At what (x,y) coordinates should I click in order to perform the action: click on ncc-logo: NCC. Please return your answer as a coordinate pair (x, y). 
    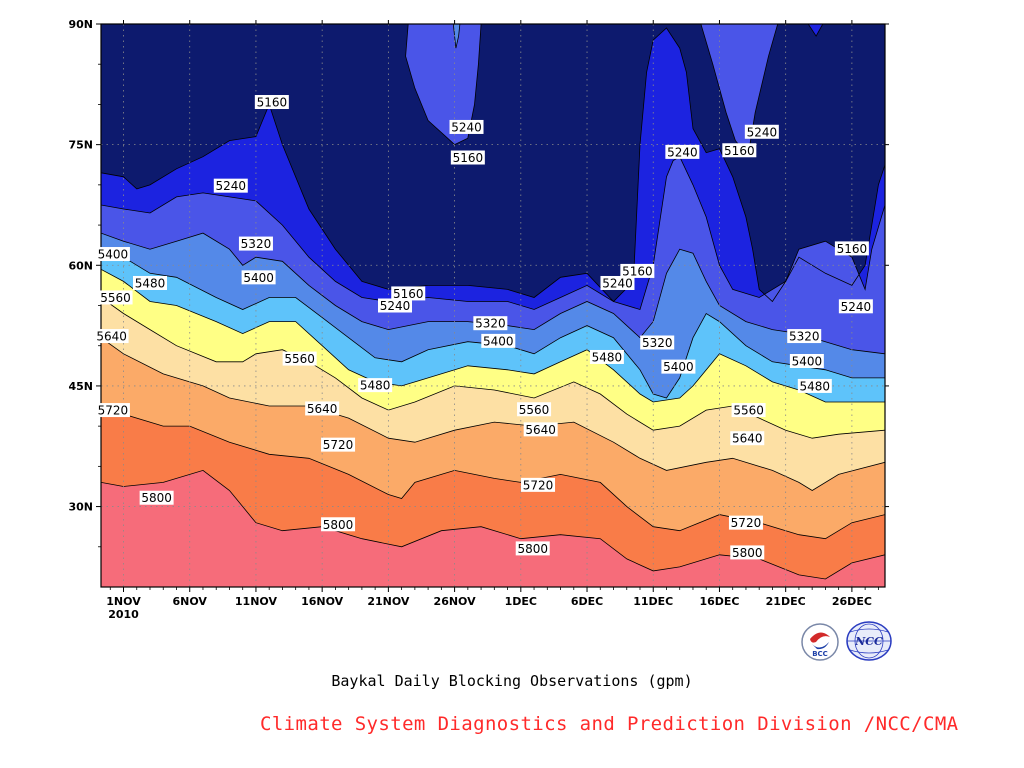
    Looking at the image, I should click on (869, 641).